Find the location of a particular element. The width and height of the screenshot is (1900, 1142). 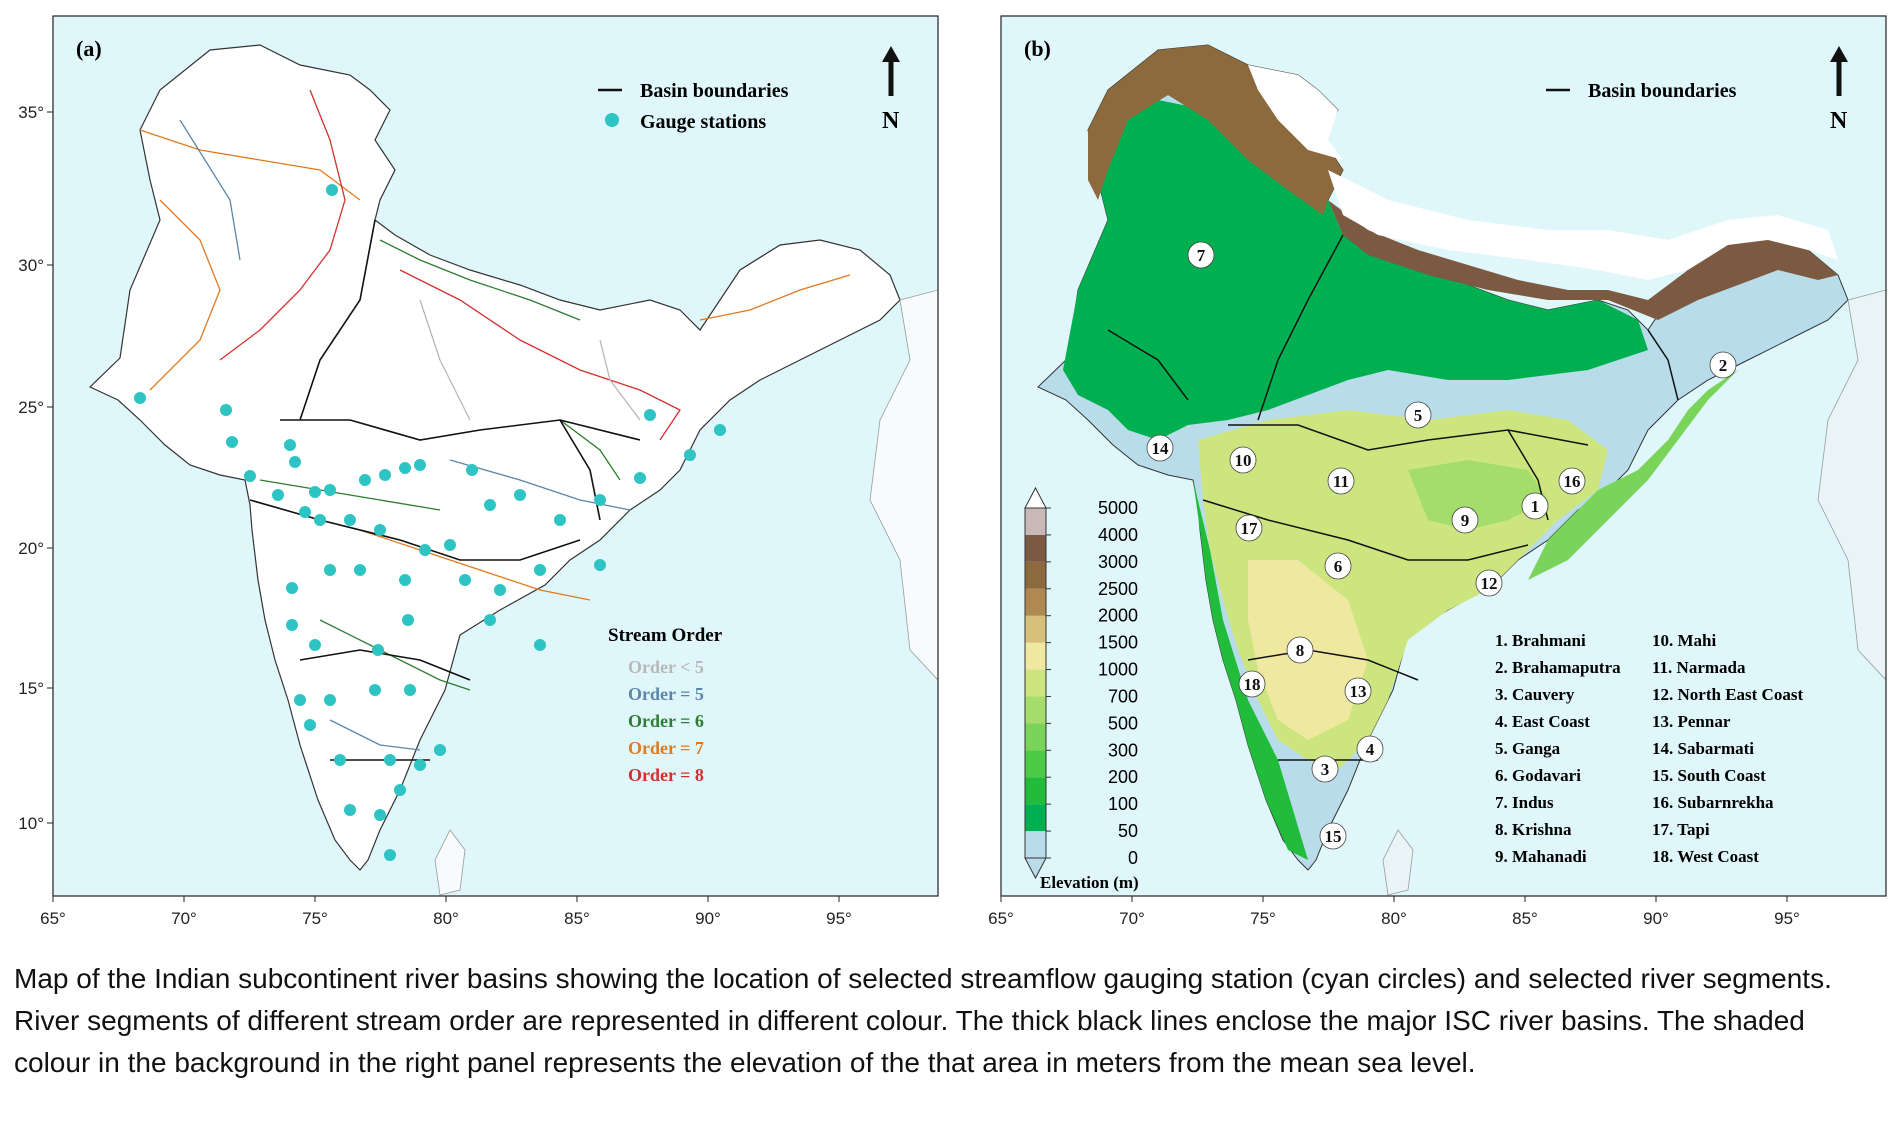

lon-tick-label: 70° is located at coordinates (1132, 918).